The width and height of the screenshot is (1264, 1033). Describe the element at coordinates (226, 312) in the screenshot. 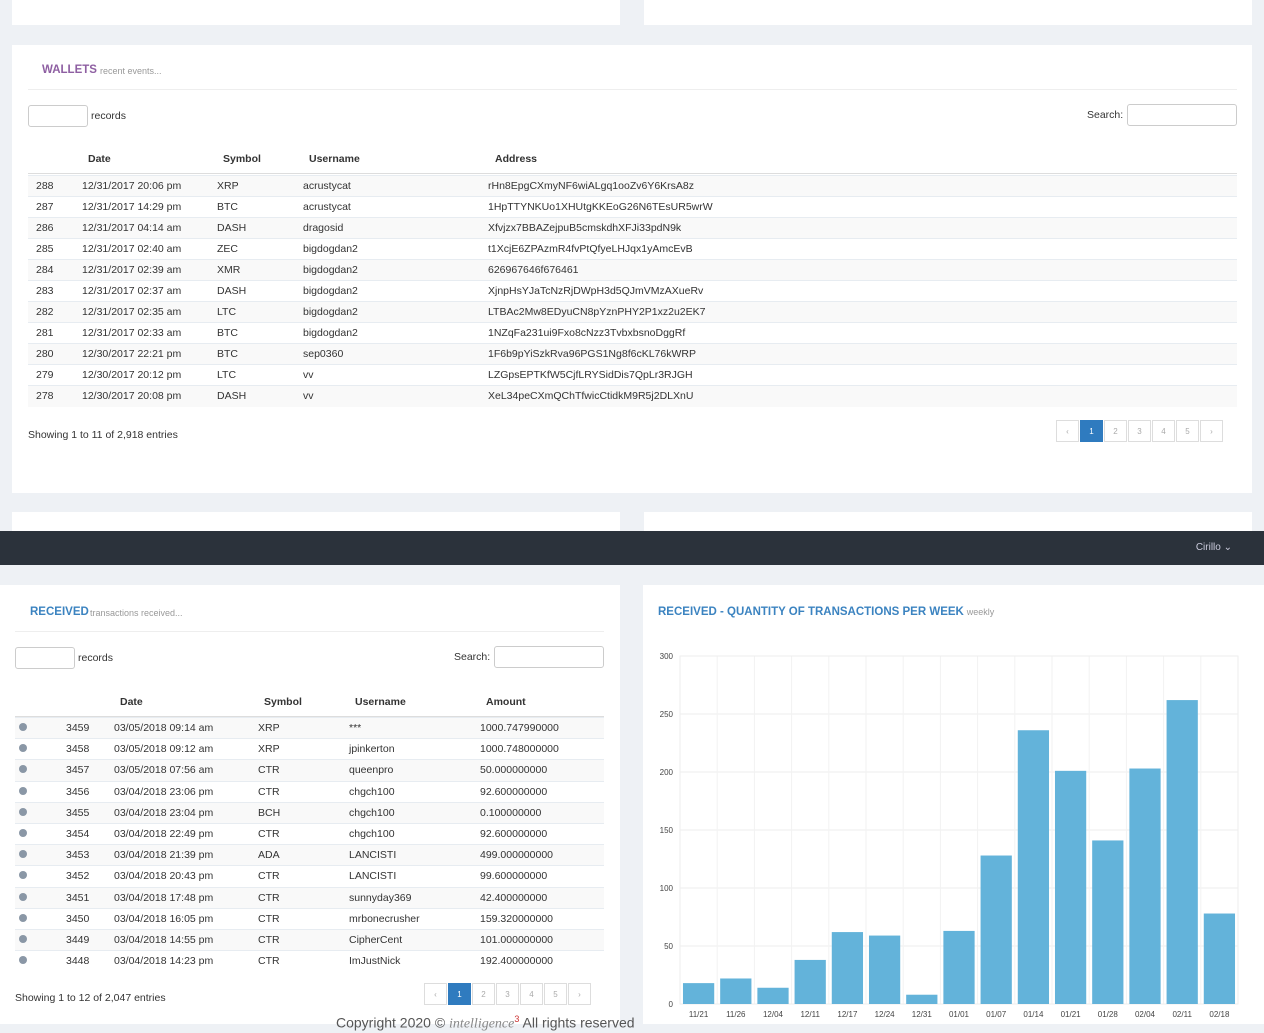

I see `table-cell: LTC` at that location.